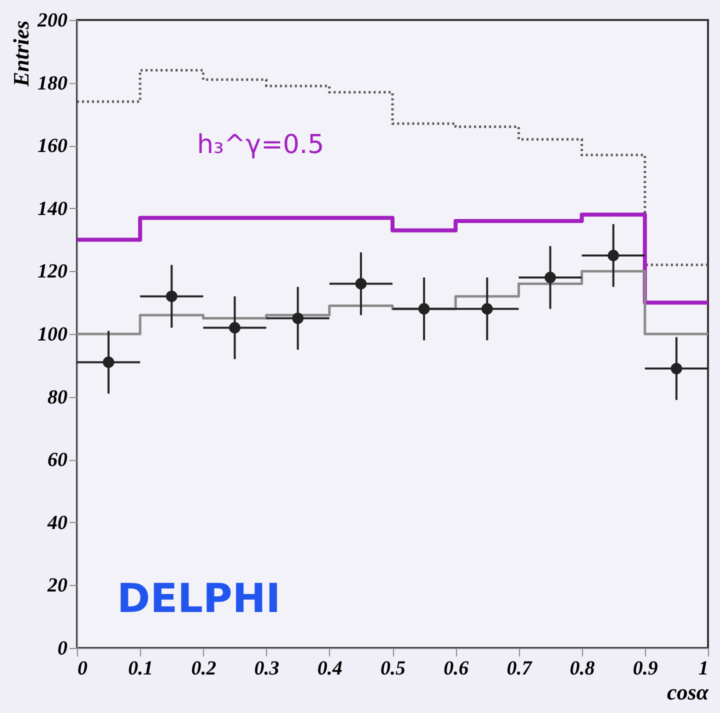 The image size is (720, 713). I want to click on x-tick-label: 0.7, so click(519, 669).